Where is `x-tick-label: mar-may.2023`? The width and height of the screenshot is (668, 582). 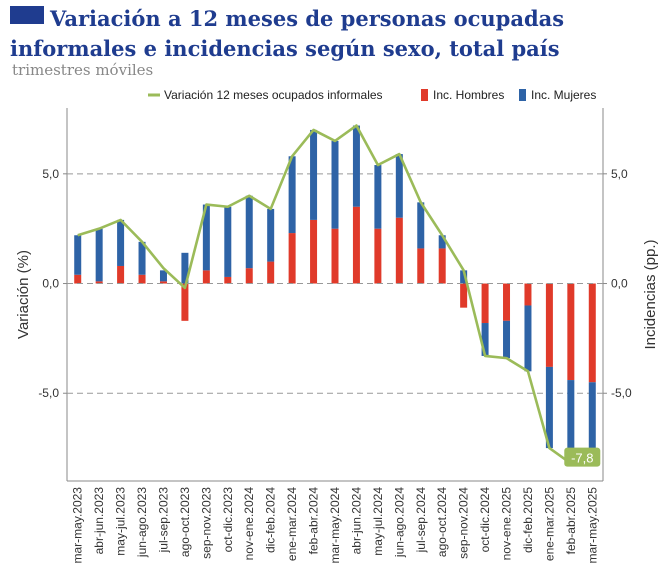
x-tick-label: mar-may.2023 is located at coordinates (78, 525).